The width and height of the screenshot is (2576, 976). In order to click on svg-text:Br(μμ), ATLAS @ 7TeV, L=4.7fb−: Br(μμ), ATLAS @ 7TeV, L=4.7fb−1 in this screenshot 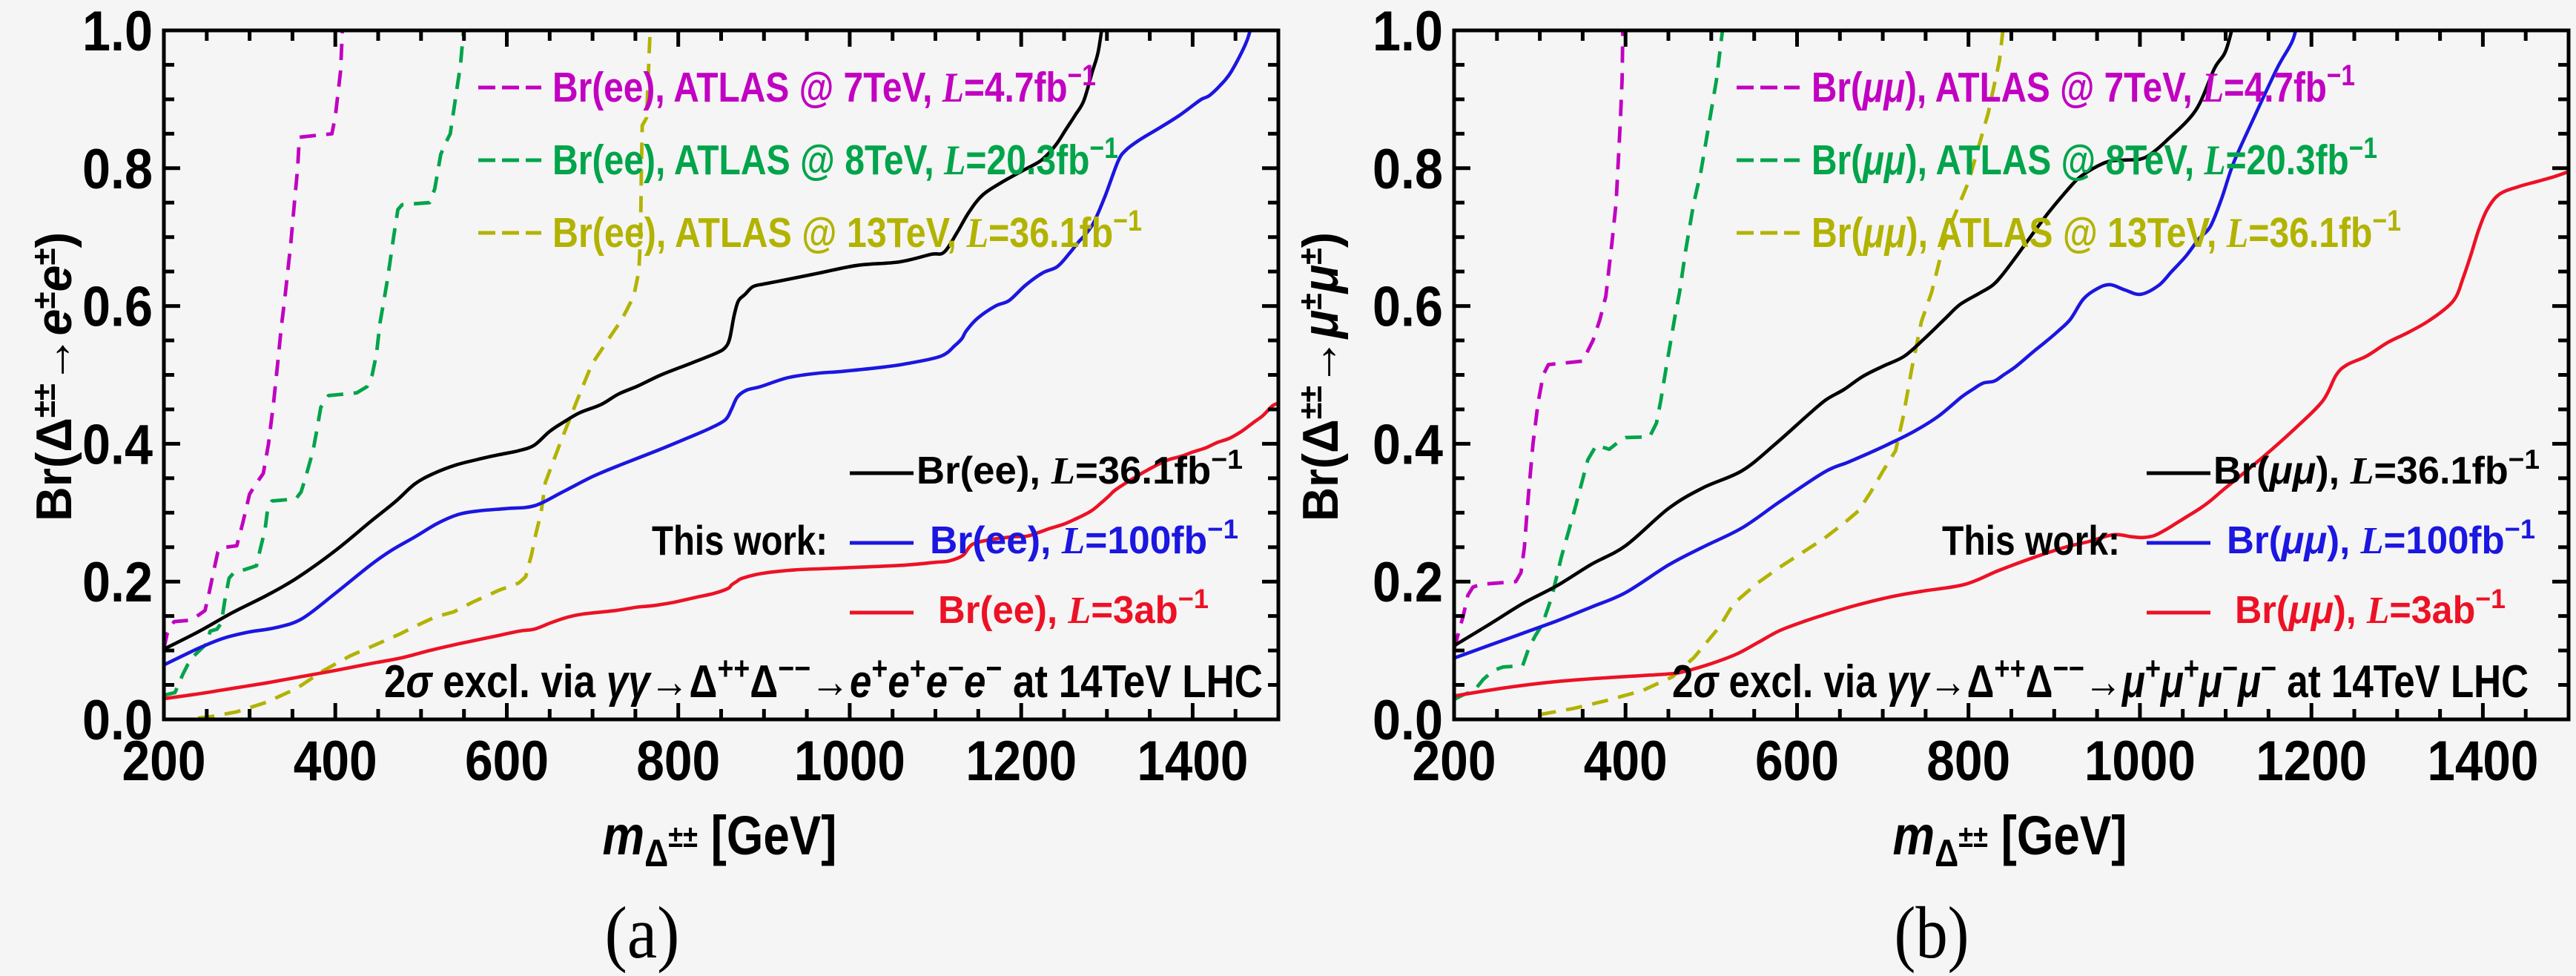, I will do `click(2083, 85)`.